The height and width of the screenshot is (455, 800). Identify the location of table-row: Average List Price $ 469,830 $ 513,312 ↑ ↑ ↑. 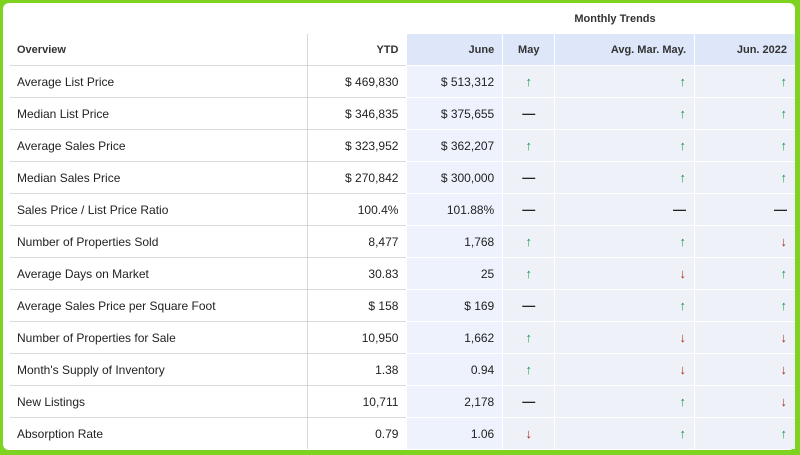
(402, 81).